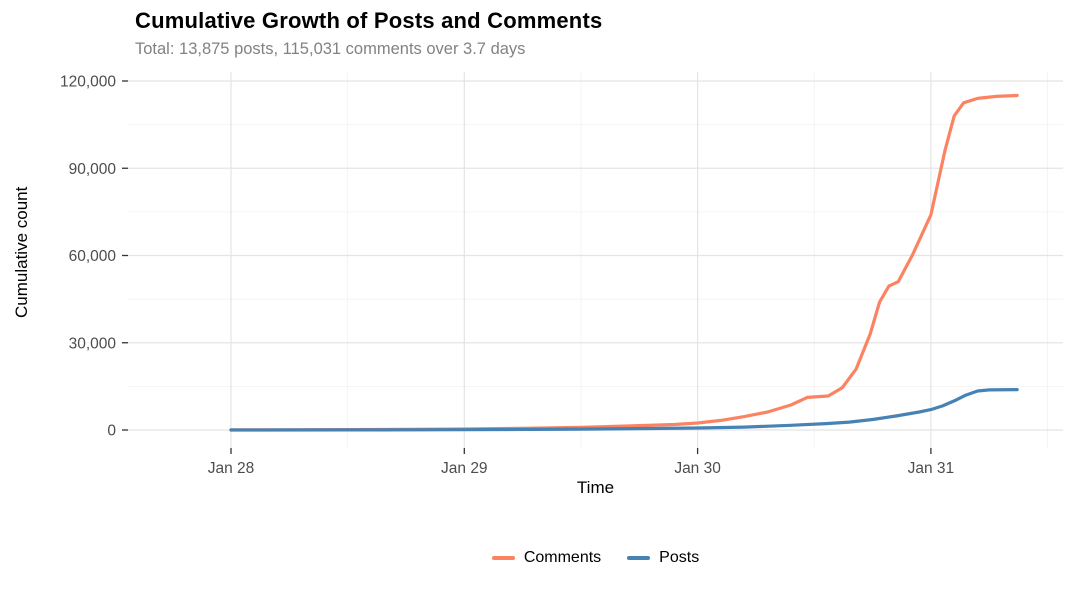  What do you see at coordinates (697, 468) in the screenshot?
I see `x-tick-label: Jan 30` at bounding box center [697, 468].